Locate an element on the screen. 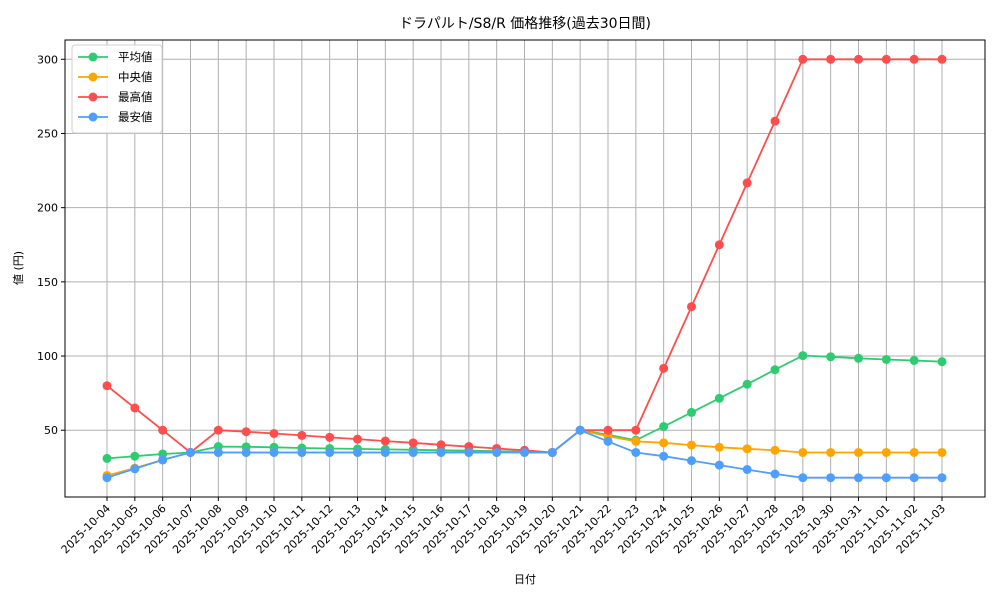 Image resolution: width=1000 pixels, height=600 pixels. y-tick-label: 100 is located at coordinates (47, 356).